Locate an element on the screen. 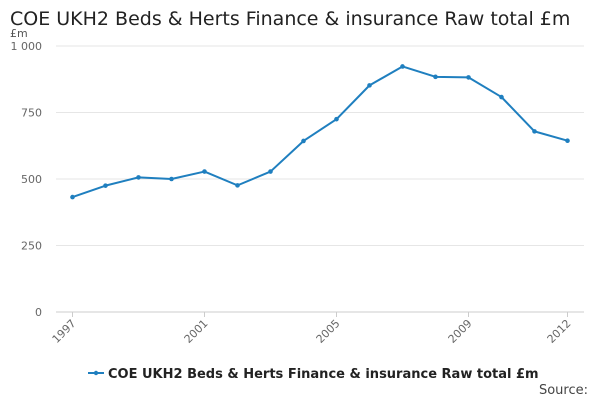  x-tick-label: 2009 is located at coordinates (460, 331).